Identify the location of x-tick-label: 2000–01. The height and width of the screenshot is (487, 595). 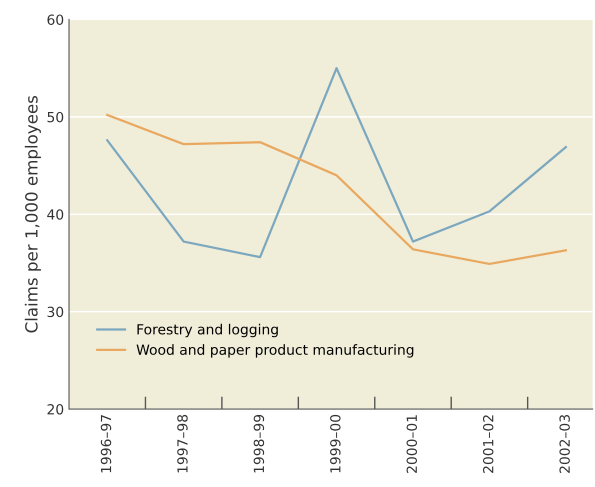
(412, 444).